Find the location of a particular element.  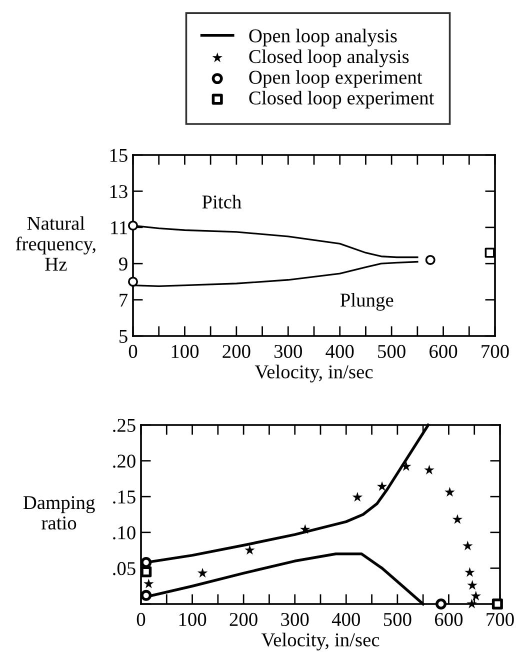

annotation: Plunge is located at coordinates (367, 302).